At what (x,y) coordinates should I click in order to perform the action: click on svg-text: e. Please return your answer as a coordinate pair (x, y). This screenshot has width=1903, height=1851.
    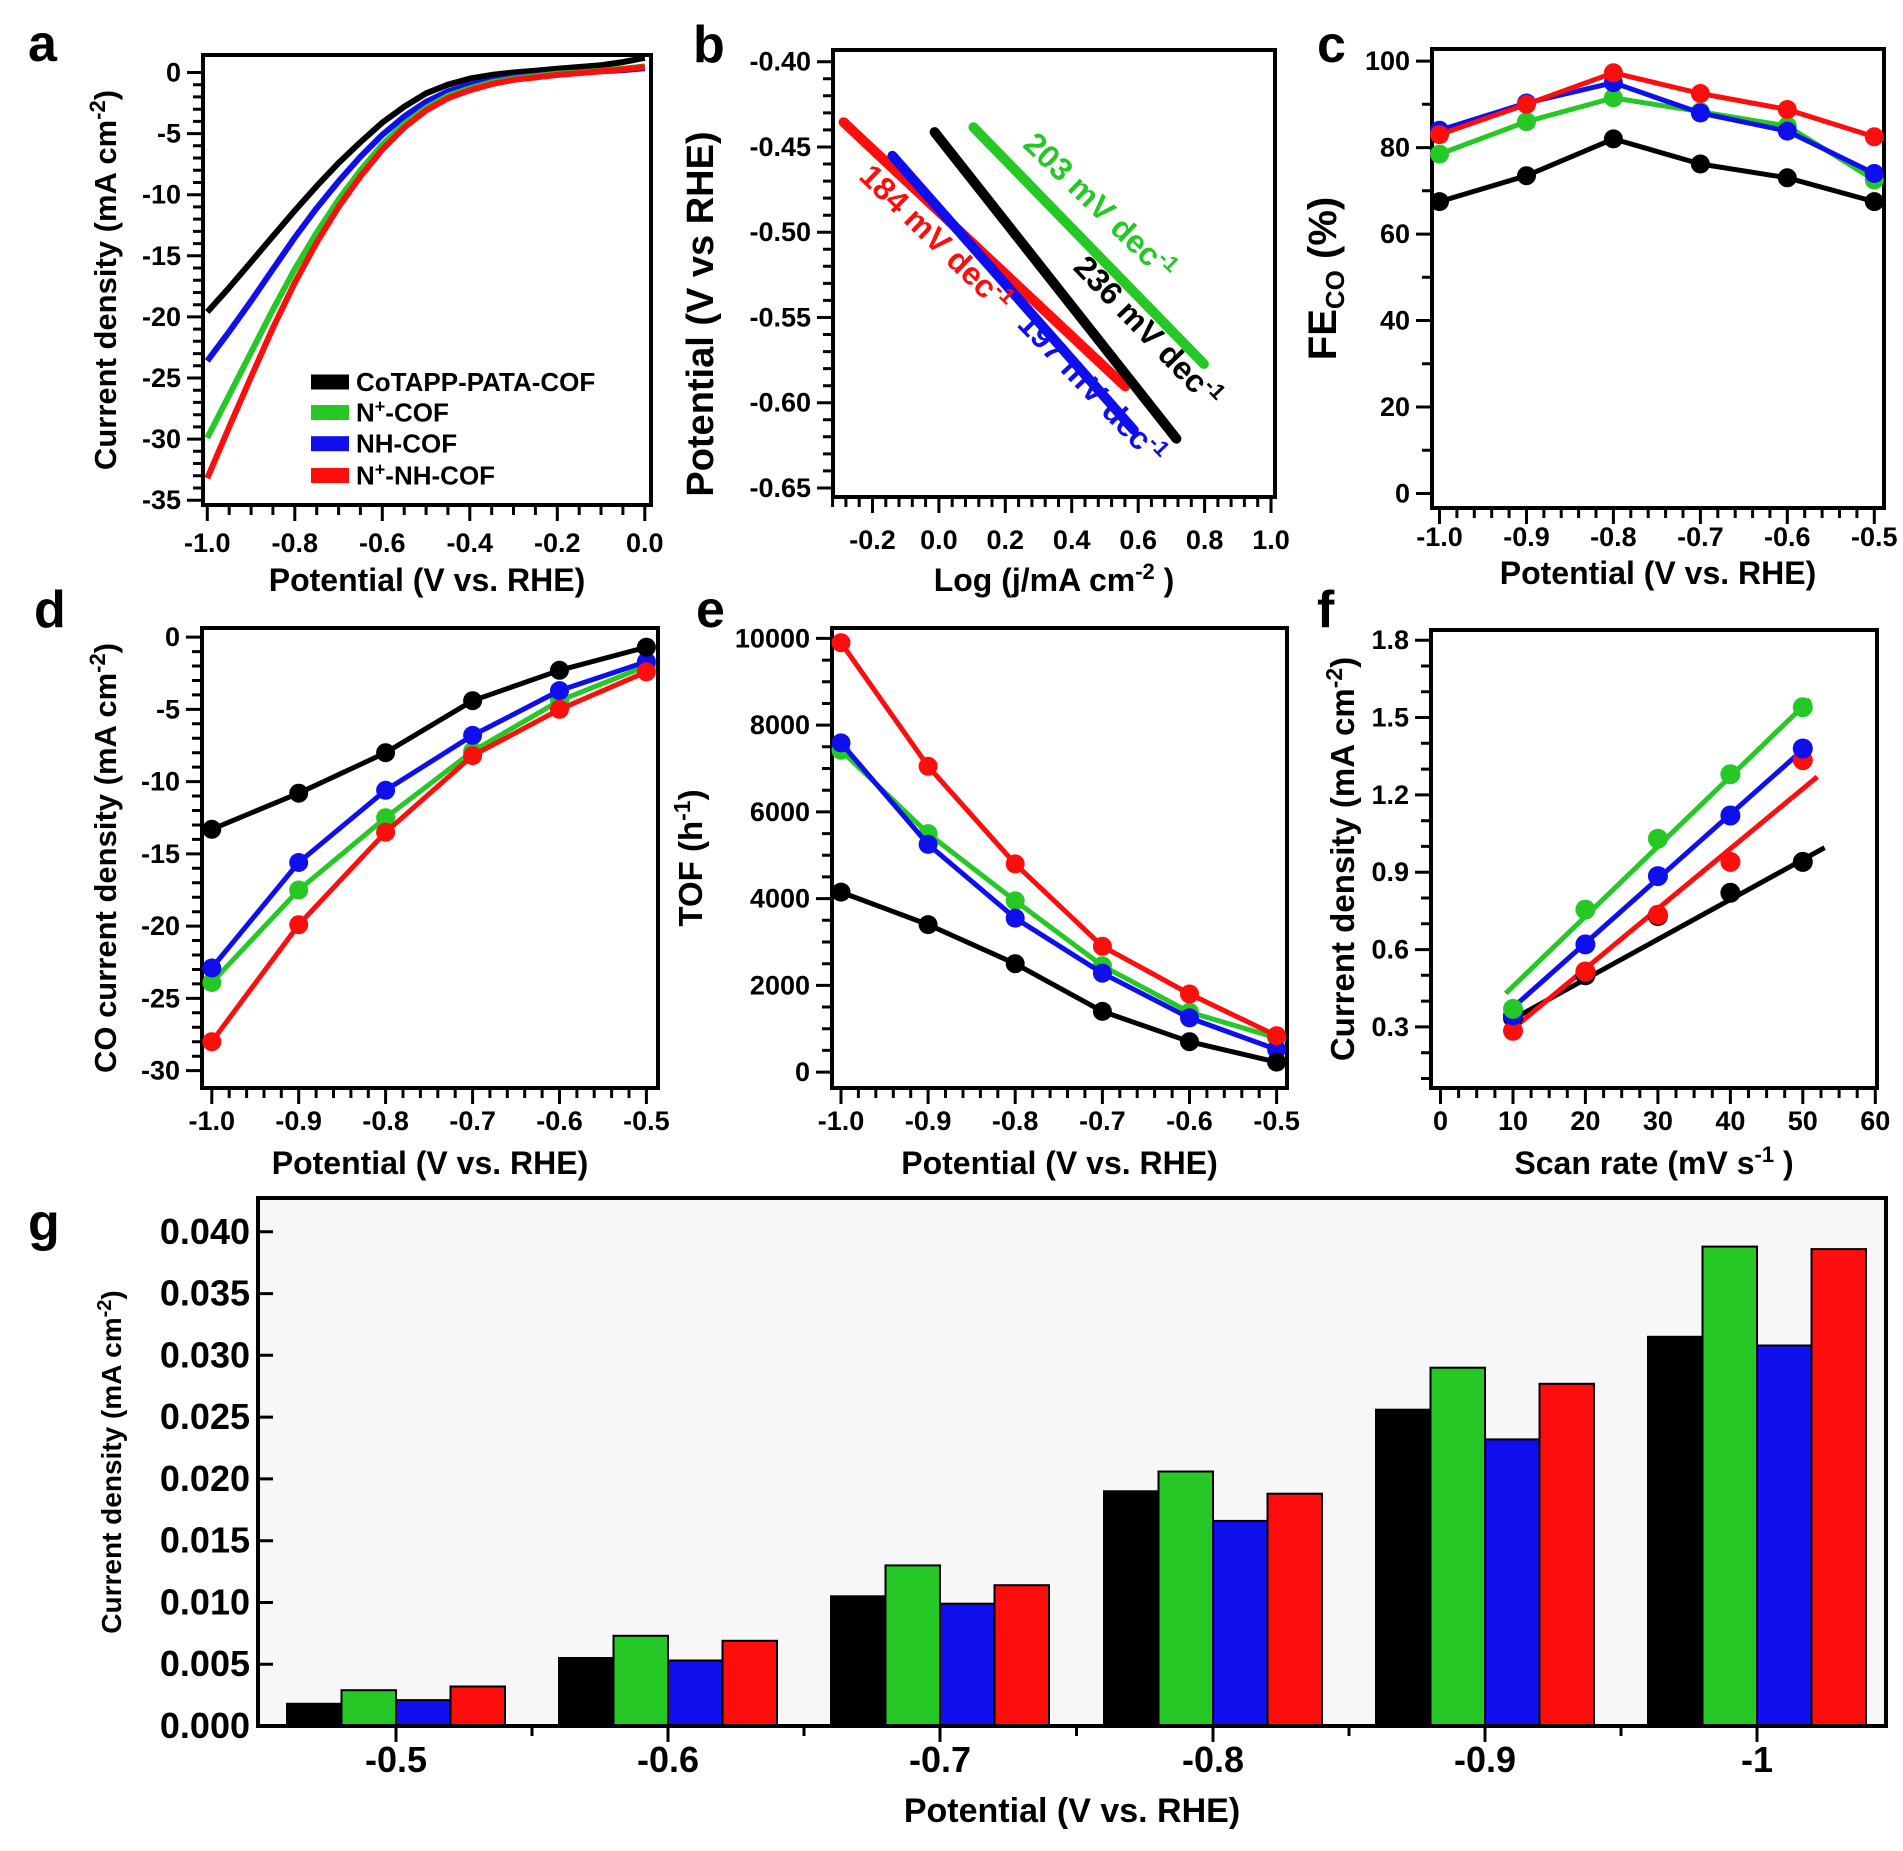
    Looking at the image, I should click on (710, 610).